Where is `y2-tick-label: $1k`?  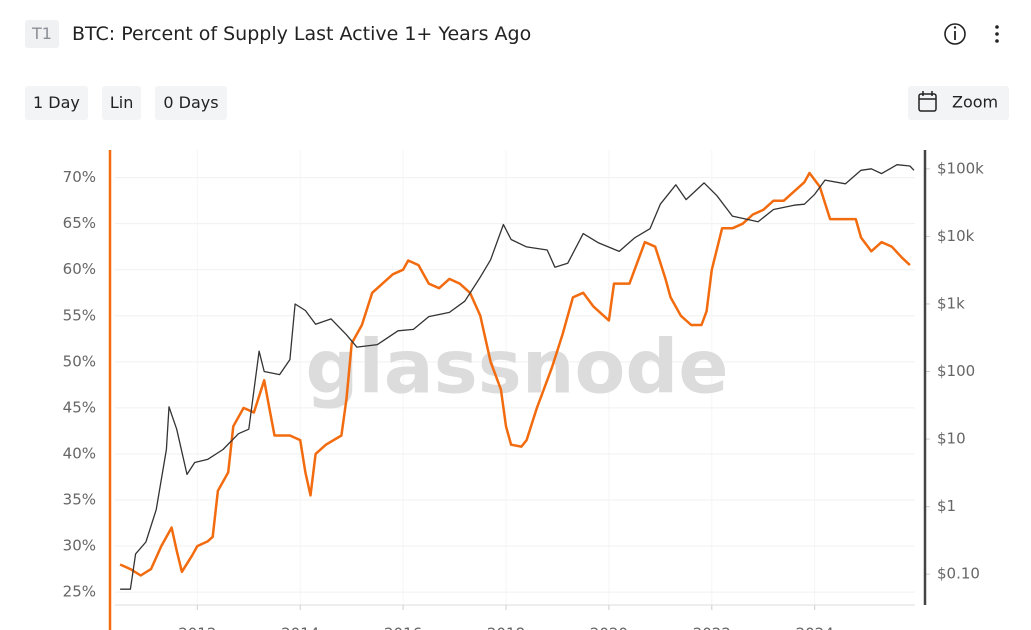 y2-tick-label: $1k is located at coordinates (951, 303).